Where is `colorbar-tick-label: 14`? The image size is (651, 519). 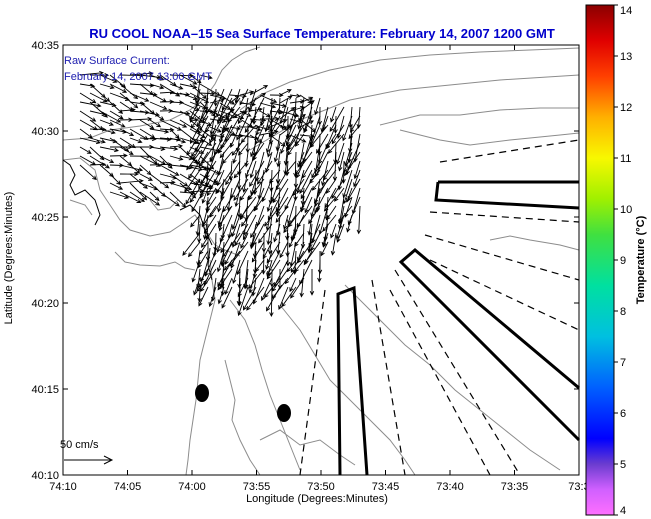 colorbar-tick-label: 14 is located at coordinates (626, 11).